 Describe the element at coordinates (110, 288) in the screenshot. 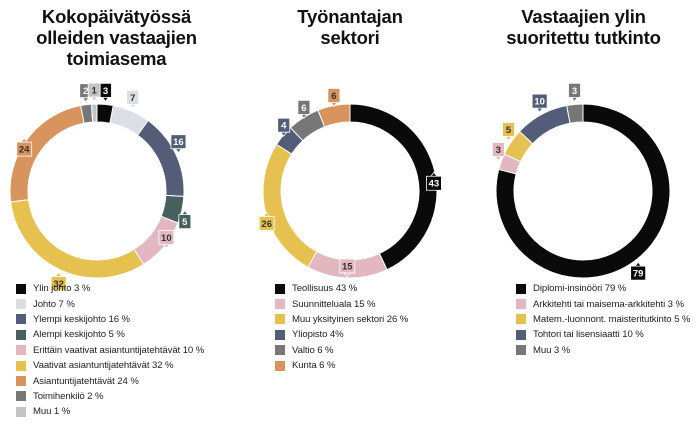

I see `legend-item: Ylin johto 3 %` at that location.